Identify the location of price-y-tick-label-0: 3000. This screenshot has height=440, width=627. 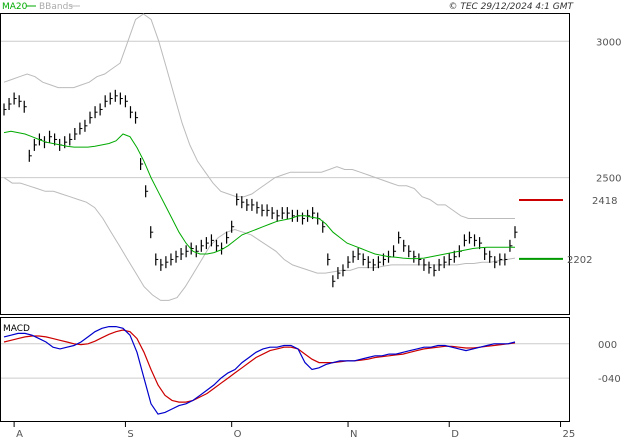
(608, 42).